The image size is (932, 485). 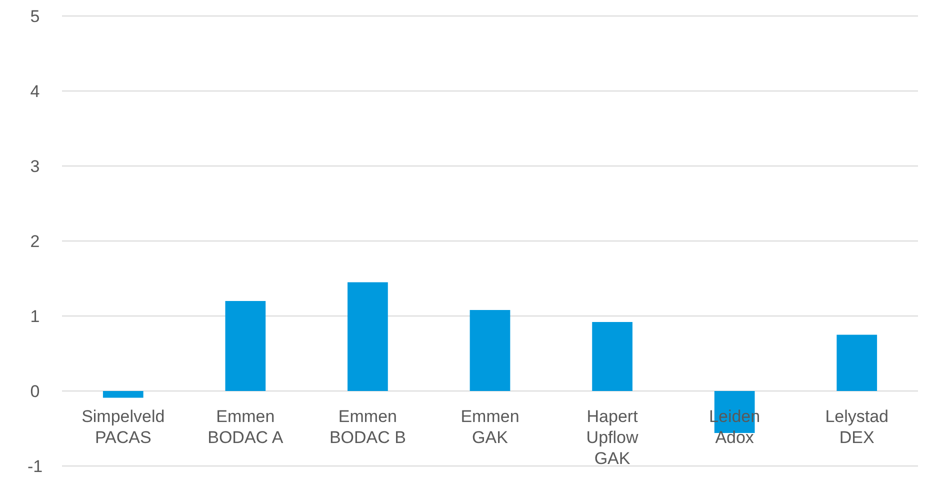 What do you see at coordinates (35, 391) in the screenshot?
I see `y-tick-label: 0` at bounding box center [35, 391].